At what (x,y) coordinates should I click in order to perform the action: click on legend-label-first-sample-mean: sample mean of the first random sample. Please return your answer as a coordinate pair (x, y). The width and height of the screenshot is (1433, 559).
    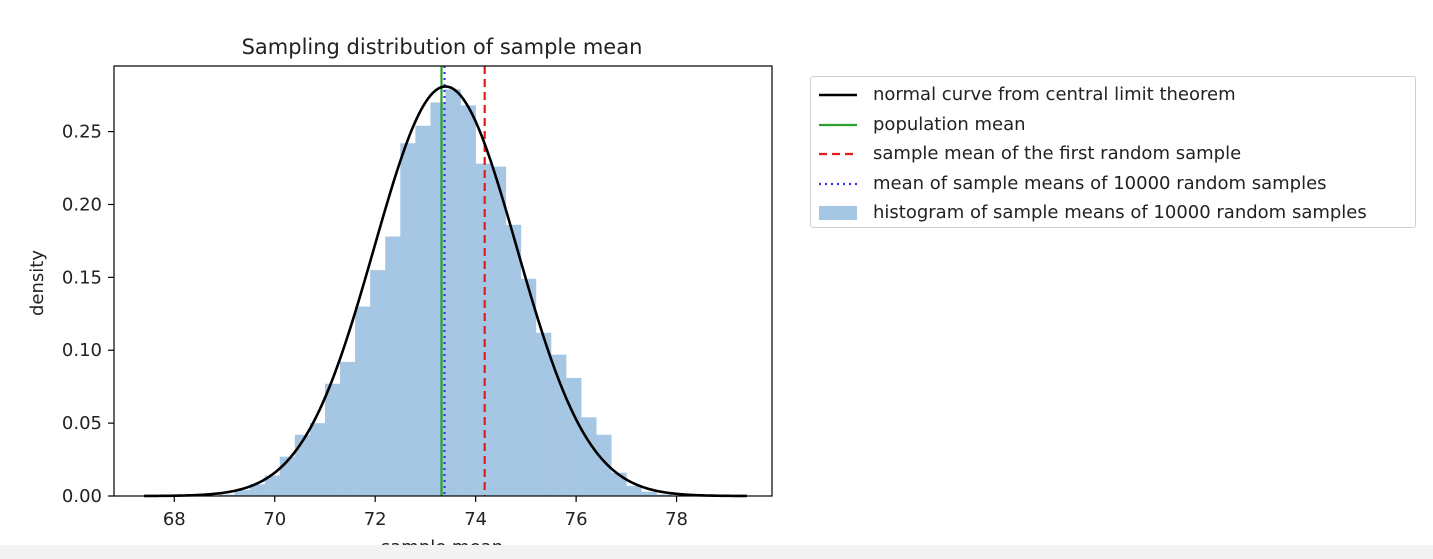
    Looking at the image, I should click on (1057, 153).